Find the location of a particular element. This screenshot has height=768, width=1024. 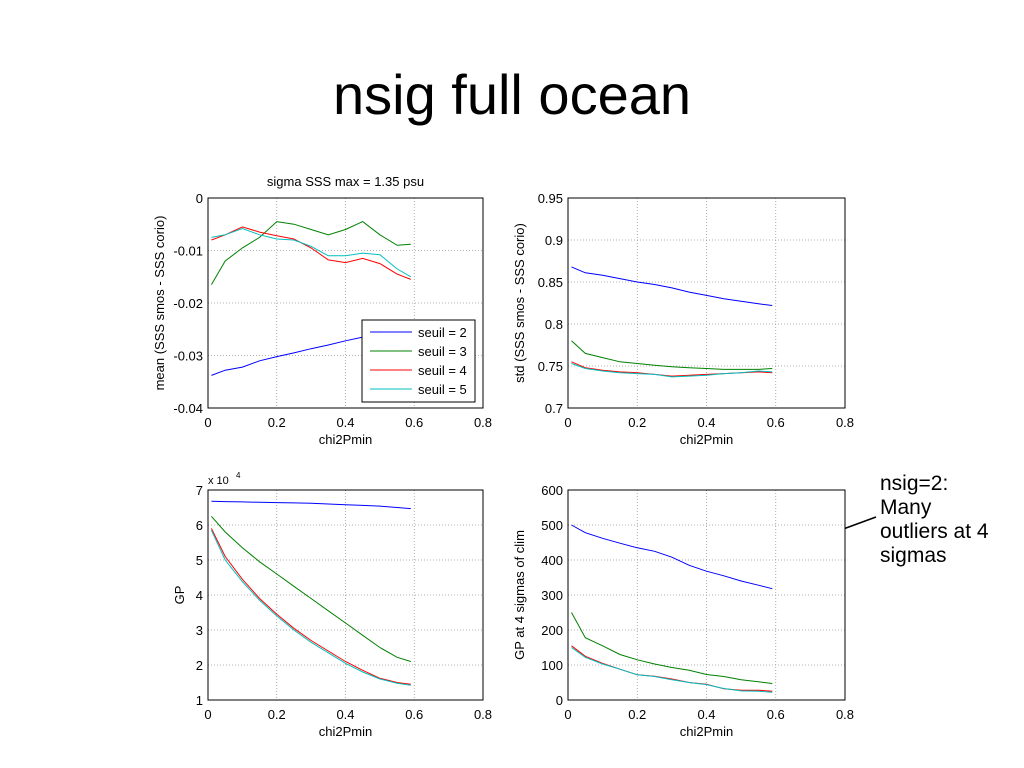

y-tick-label: 0.8 is located at coordinates (554, 324).